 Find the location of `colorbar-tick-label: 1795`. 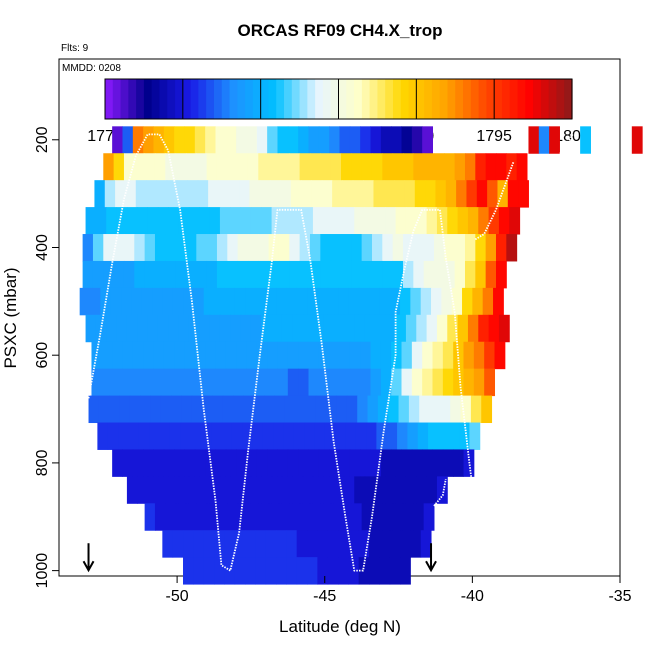

colorbar-tick-label: 1795 is located at coordinates (494, 136).